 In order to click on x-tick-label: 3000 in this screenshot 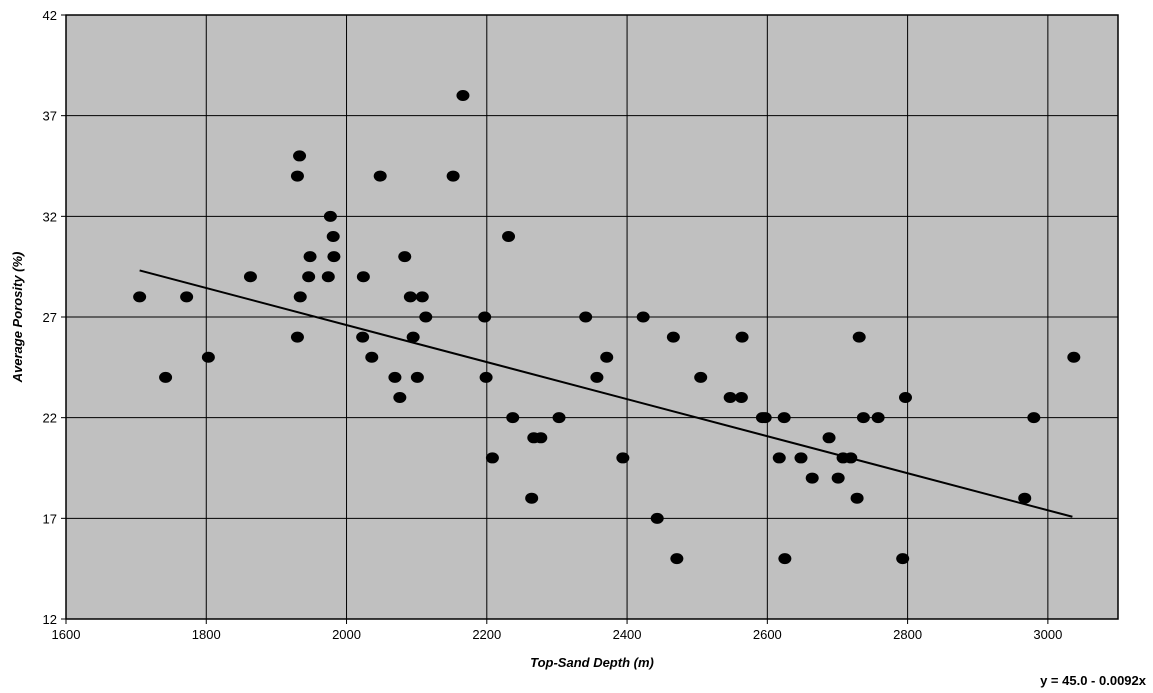, I will do `click(1047, 634)`.